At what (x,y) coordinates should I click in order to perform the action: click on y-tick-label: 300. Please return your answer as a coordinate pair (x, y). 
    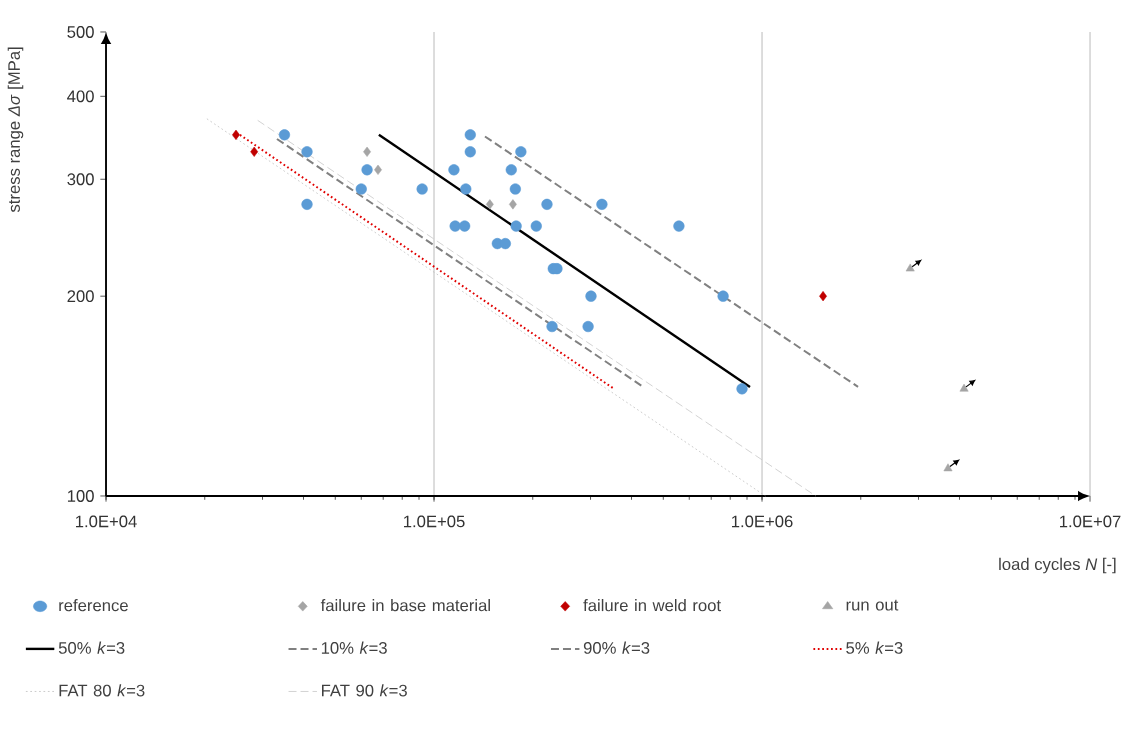
    Looking at the image, I should click on (80, 179).